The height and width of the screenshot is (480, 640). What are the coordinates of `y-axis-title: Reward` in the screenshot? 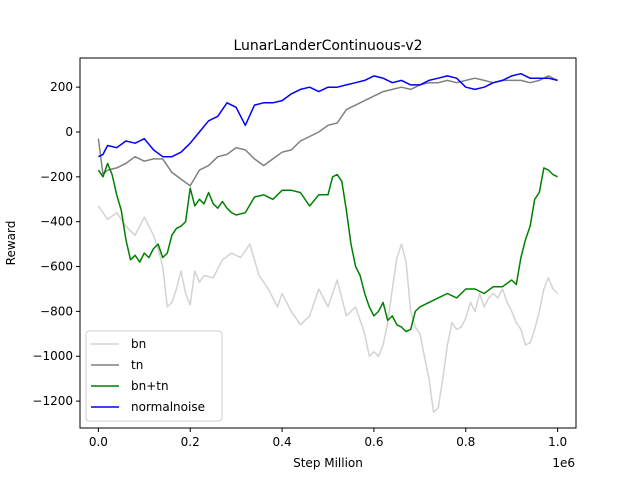 It's located at (11, 243).